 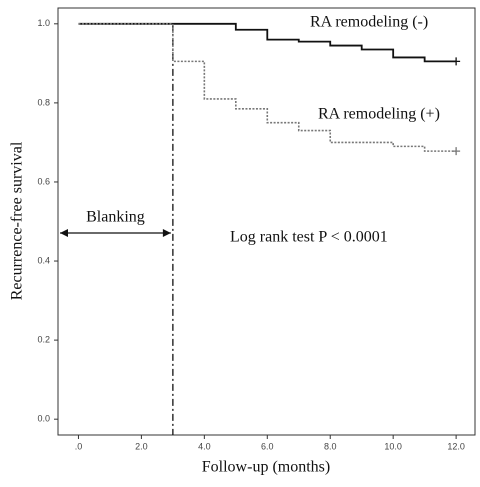 I want to click on series-label: RA remodeling (-), so click(x=369, y=22).